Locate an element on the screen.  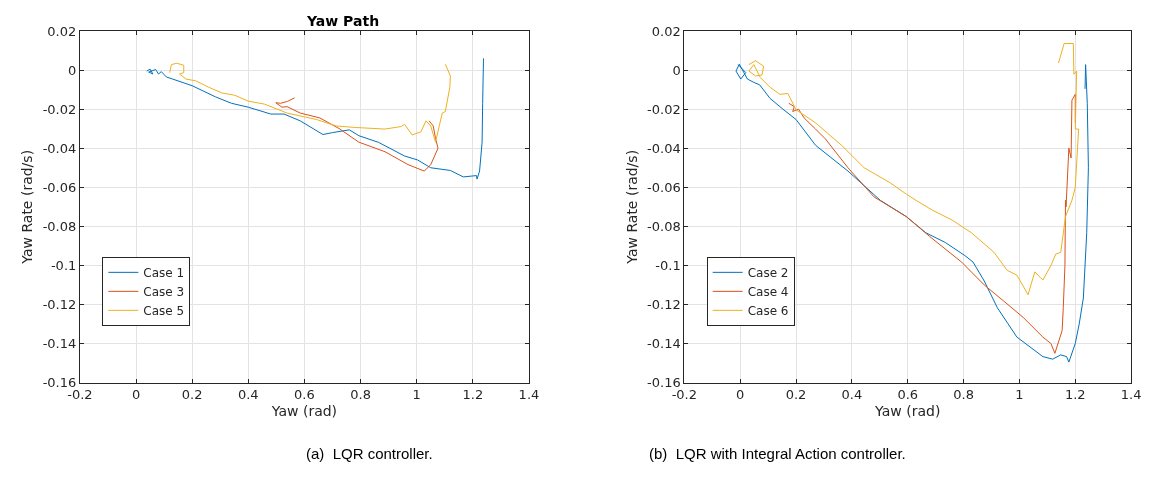
legend-label: Case 5 is located at coordinates (164, 311).